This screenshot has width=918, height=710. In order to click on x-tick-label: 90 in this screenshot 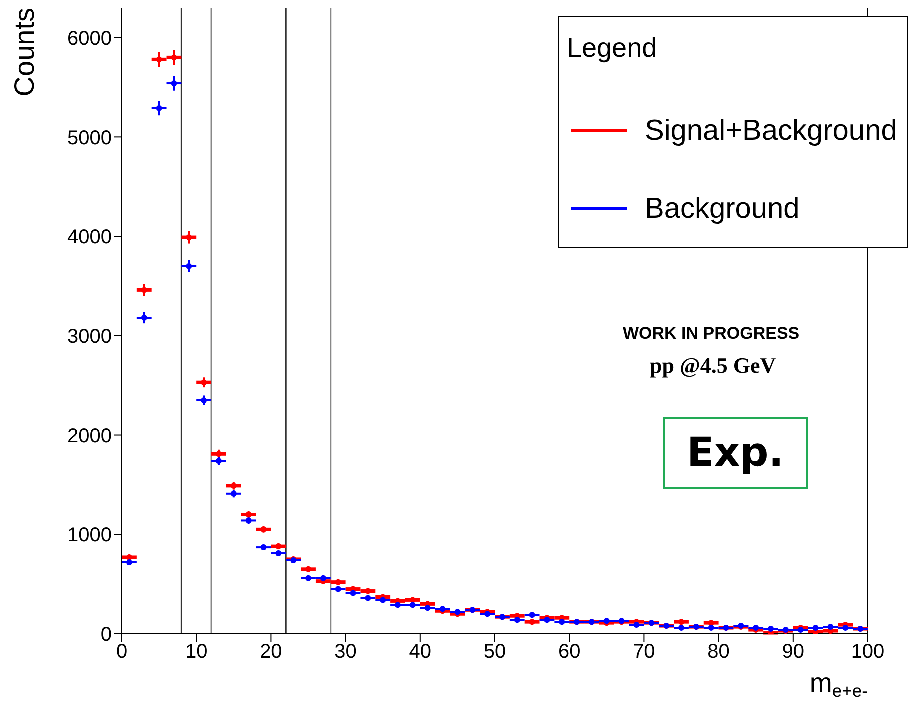, I will do `click(793, 652)`.